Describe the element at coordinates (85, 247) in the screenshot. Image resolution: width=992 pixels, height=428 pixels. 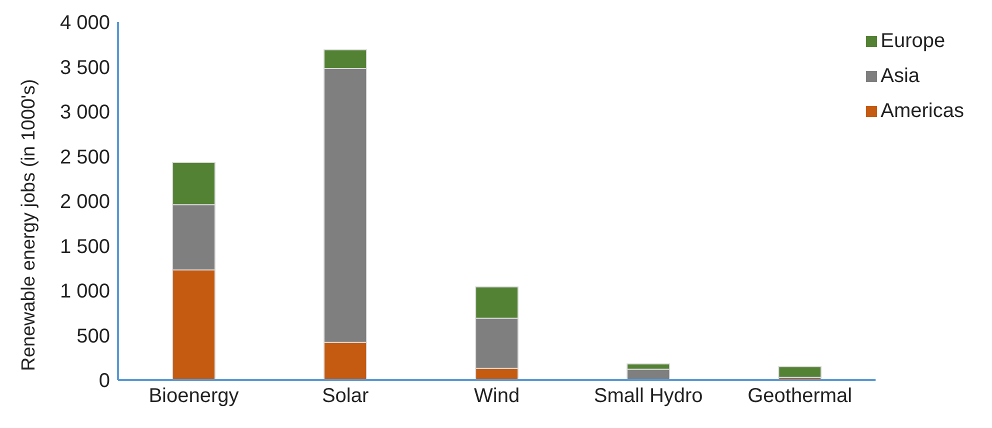
I see `y-tick-label: 1 500` at that location.